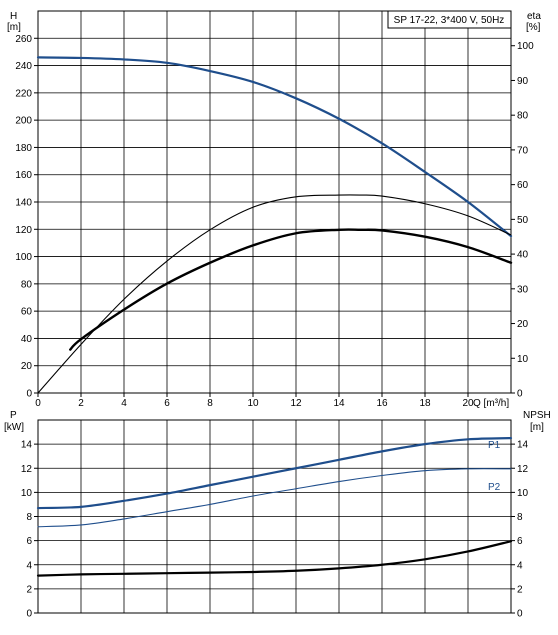 This screenshot has height=635, width=558. I want to click on x-tick-label: 8, so click(210, 403).